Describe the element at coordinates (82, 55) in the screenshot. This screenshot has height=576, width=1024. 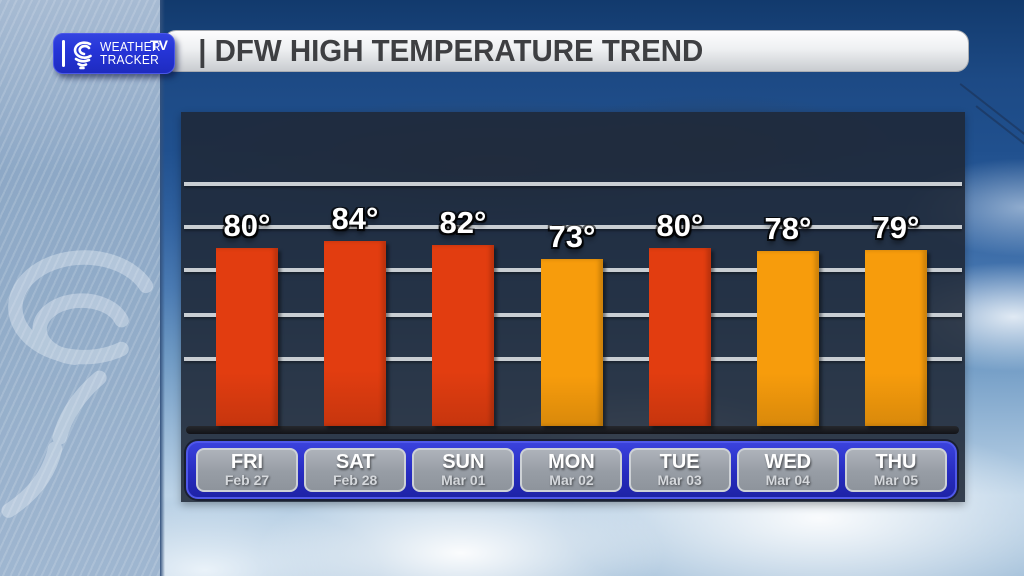
I see `tornado-icon` at that location.